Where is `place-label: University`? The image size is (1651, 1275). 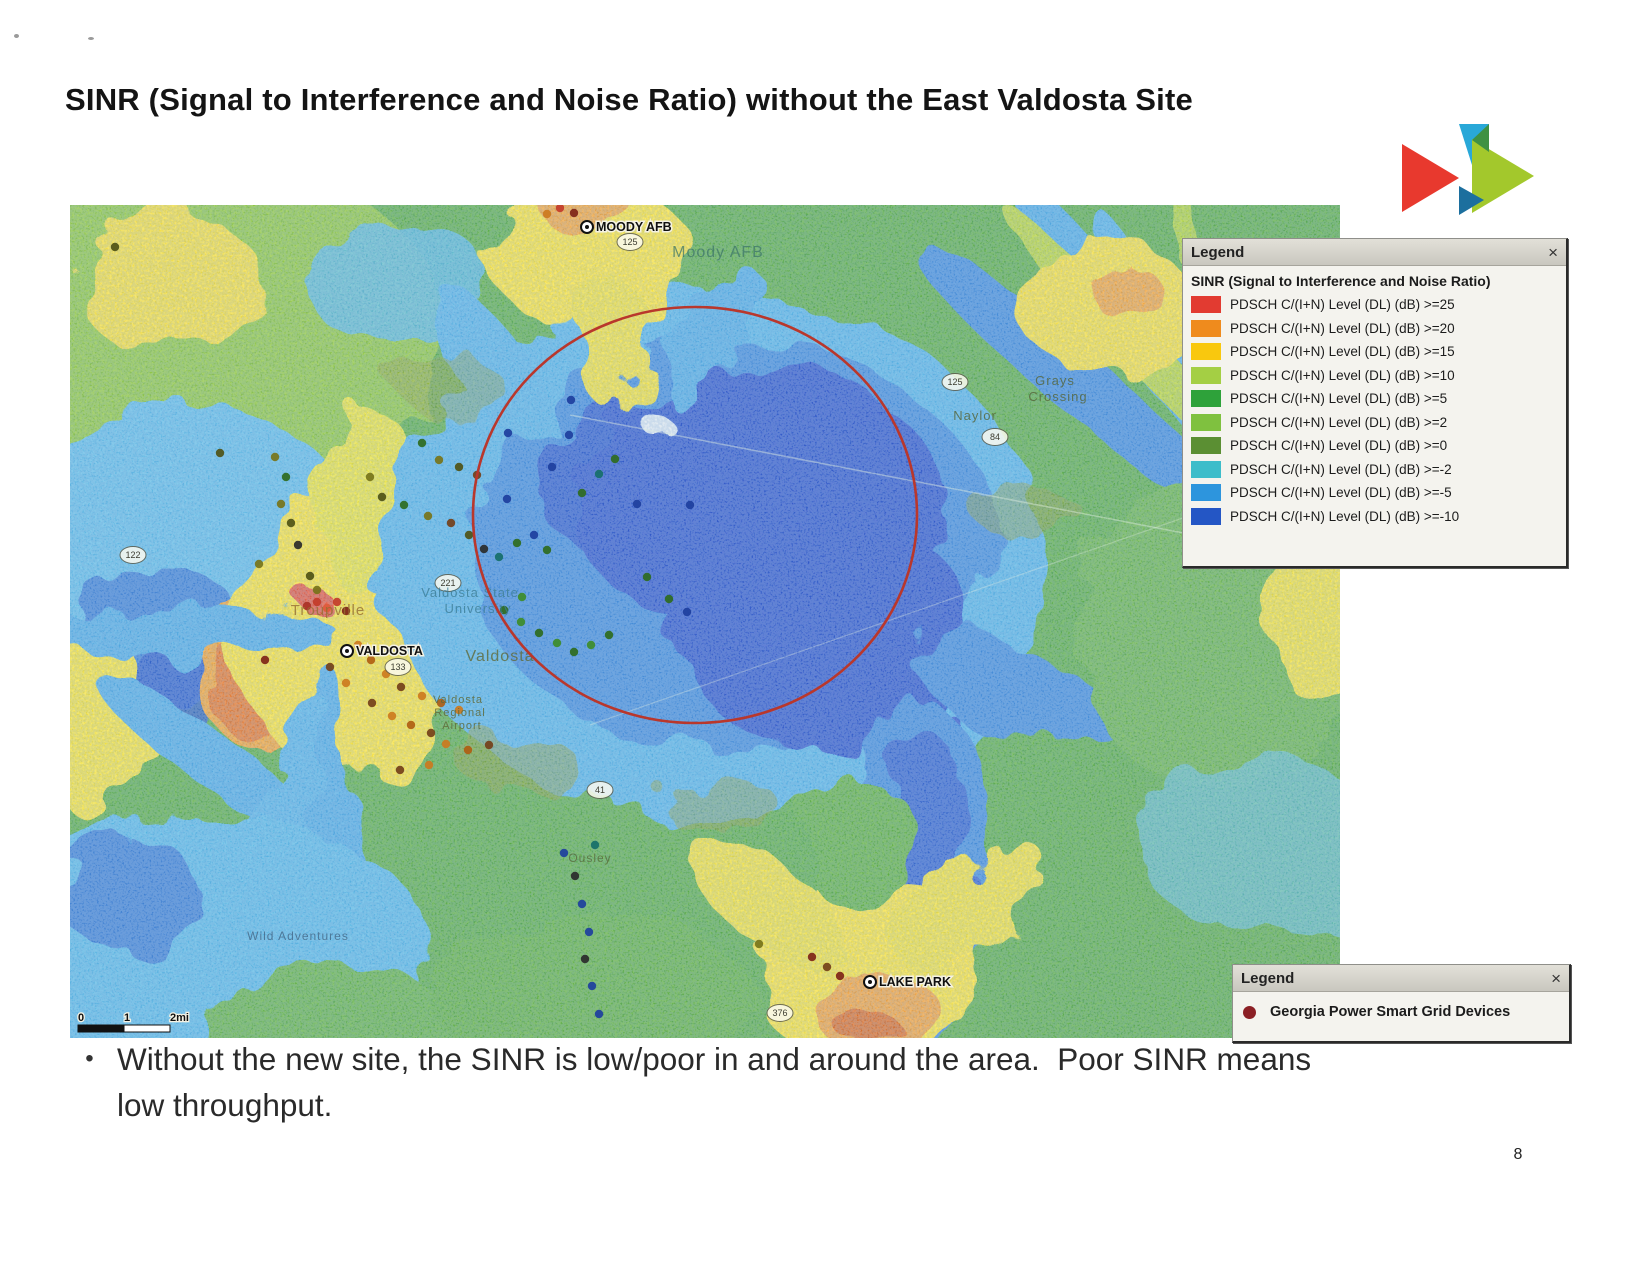
place-label: University is located at coordinates (477, 608).